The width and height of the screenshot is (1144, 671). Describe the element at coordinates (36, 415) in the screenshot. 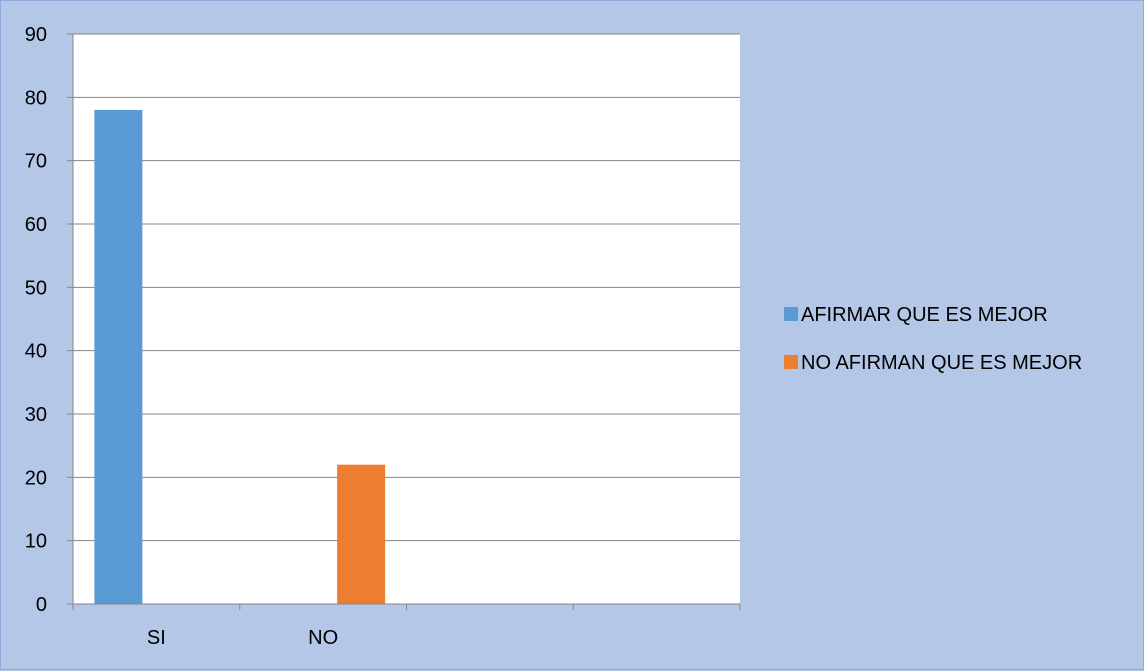

I see `y-tick-label: 30` at that location.